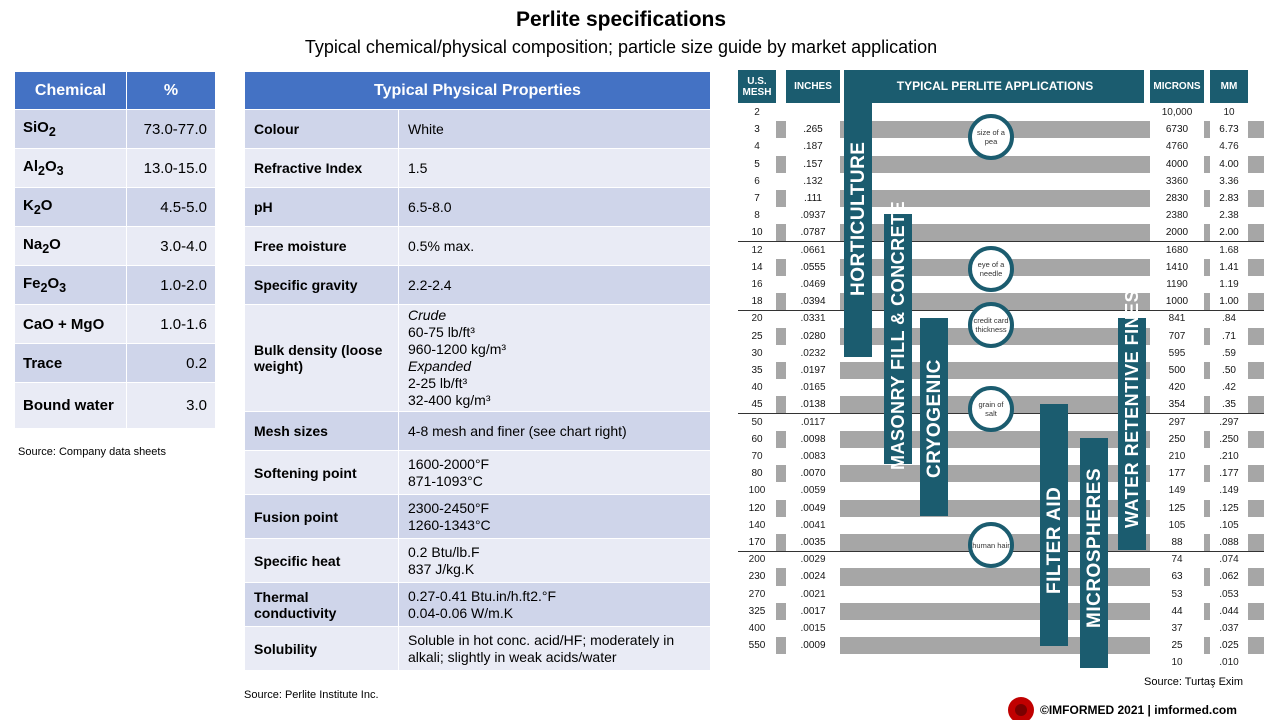 This screenshot has width=1280, height=720. What do you see at coordinates (70, 129) in the screenshot?
I see `chemical-name: SiO2` at bounding box center [70, 129].